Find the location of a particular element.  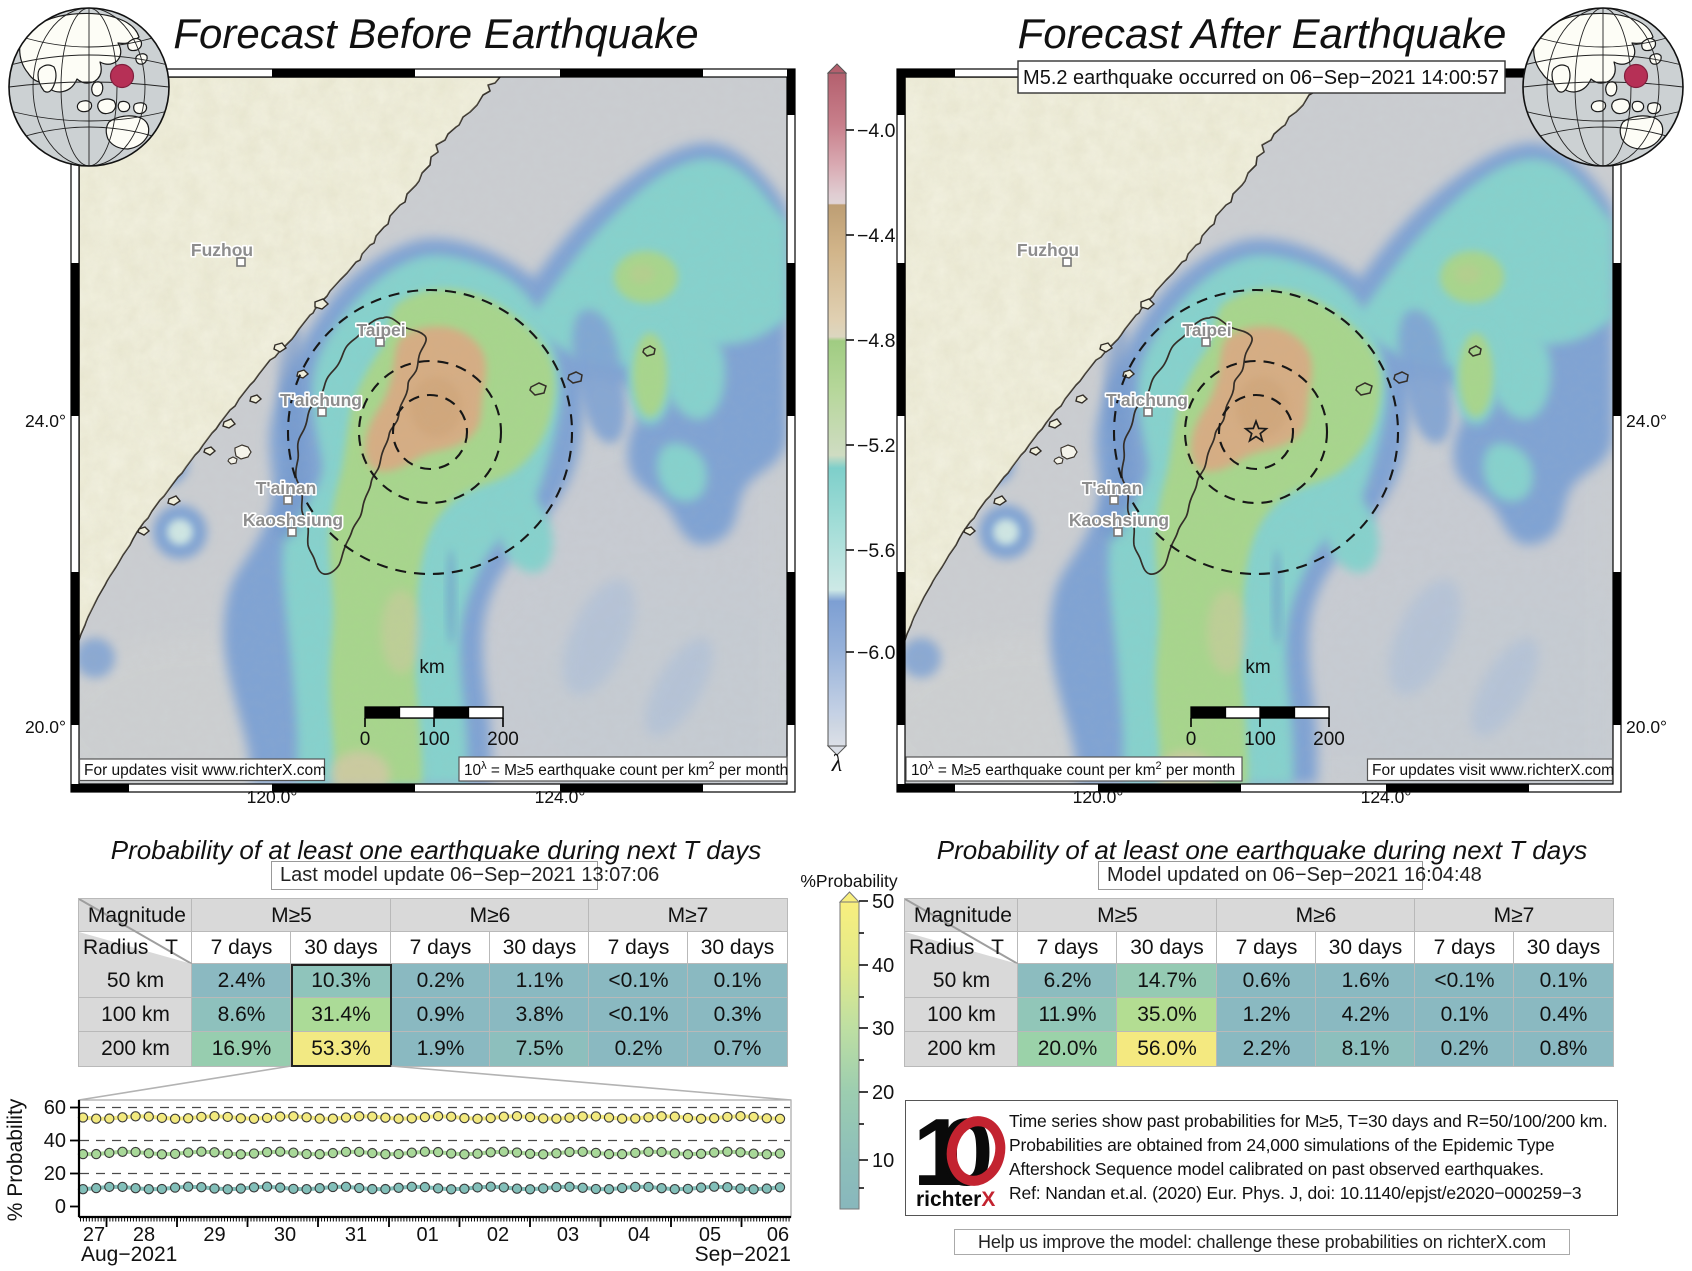

svg-text: 0 is located at coordinates (60, 1207).